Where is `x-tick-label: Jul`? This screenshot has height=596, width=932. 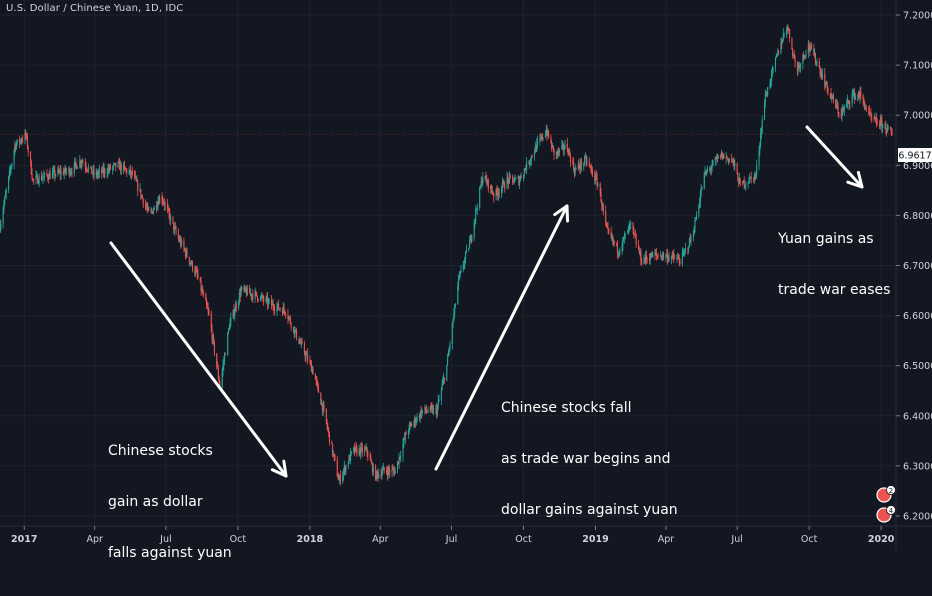
x-tick-label: Jul is located at coordinates (165, 539).